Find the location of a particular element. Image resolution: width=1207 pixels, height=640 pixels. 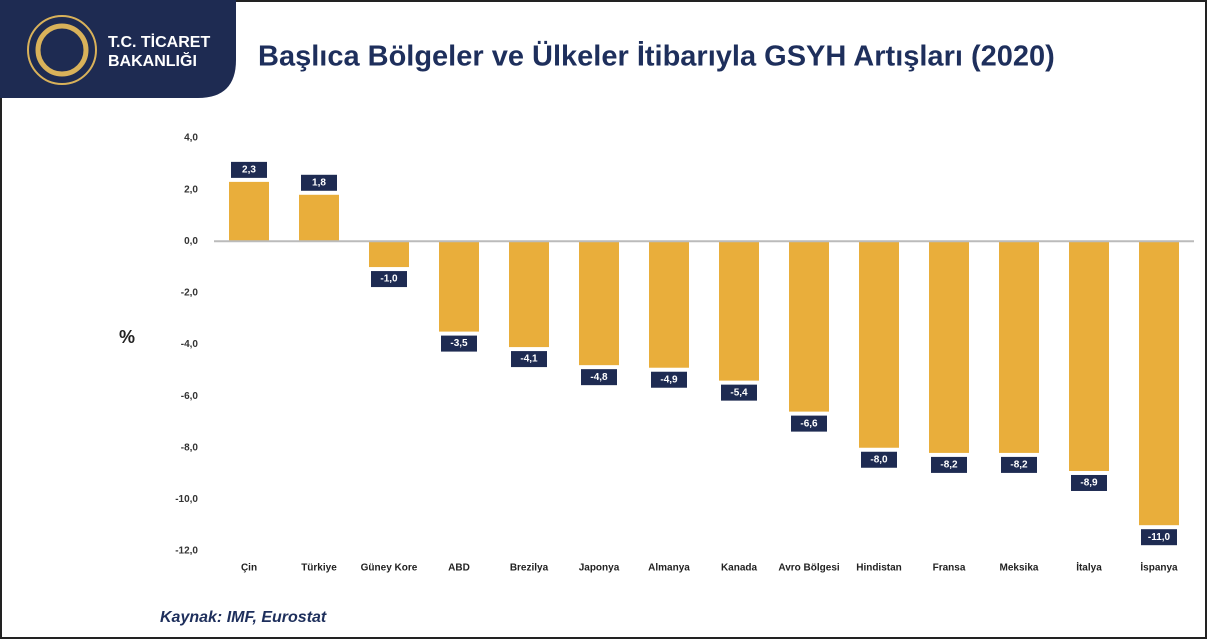

x-tick-label: Almanya is located at coordinates (669, 568).